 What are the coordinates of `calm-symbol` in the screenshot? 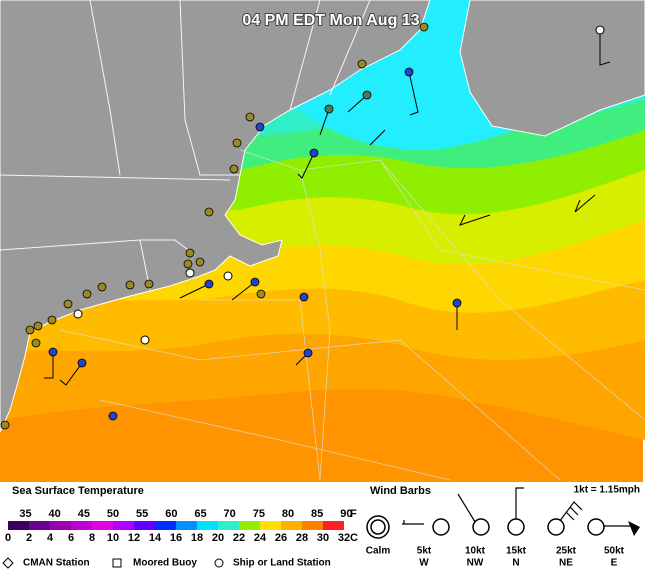 It's located at (378, 527).